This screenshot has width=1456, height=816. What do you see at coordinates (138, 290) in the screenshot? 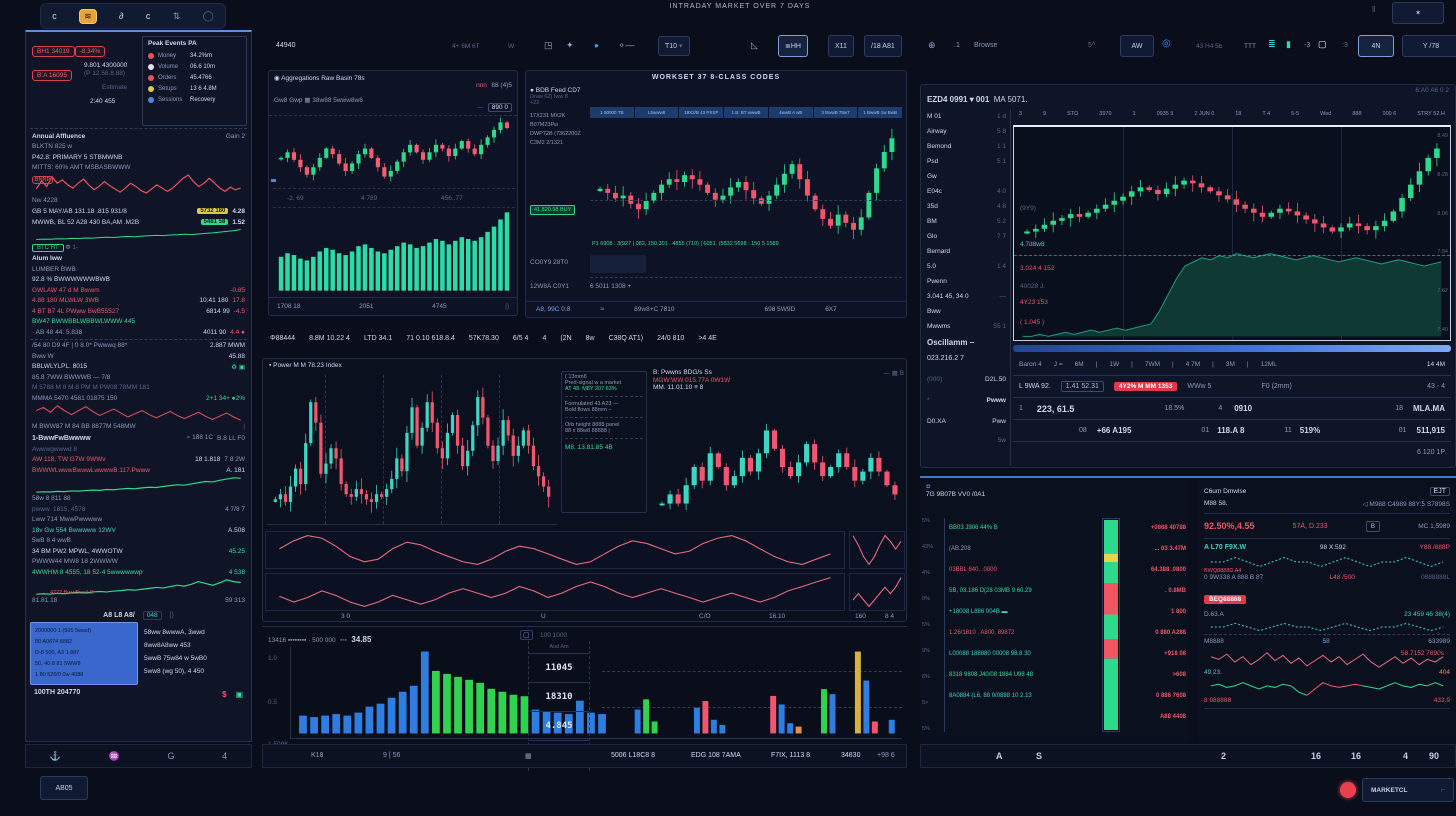
I see `list-item: GWLAW 47 d M Bwwm -0.85` at bounding box center [138, 290].